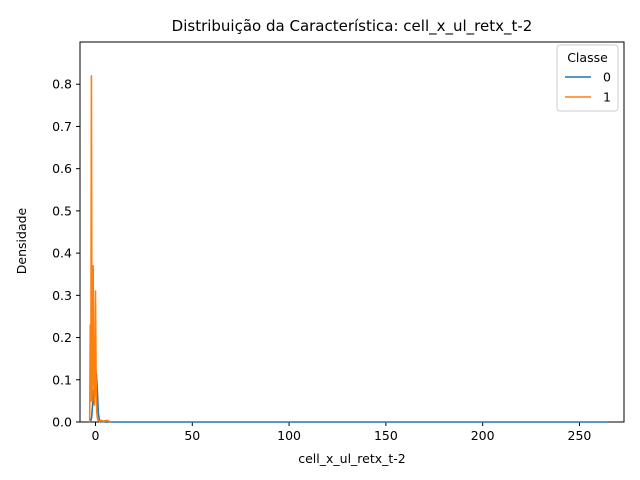 This screenshot has width=640, height=480. Describe the element at coordinates (192, 435) in the screenshot. I see `x-tick-label: 50` at that location.